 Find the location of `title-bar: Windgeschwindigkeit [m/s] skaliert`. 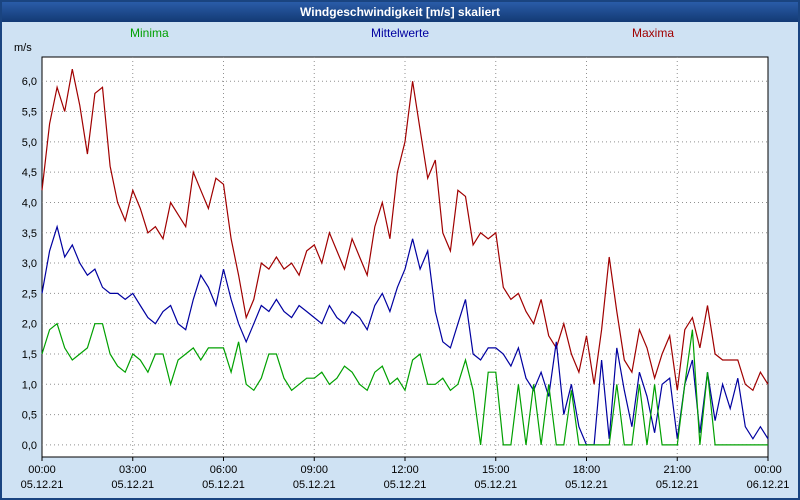

title-bar: Windgeschwindigkeit [m/s] skaliert is located at coordinates (400, 12).